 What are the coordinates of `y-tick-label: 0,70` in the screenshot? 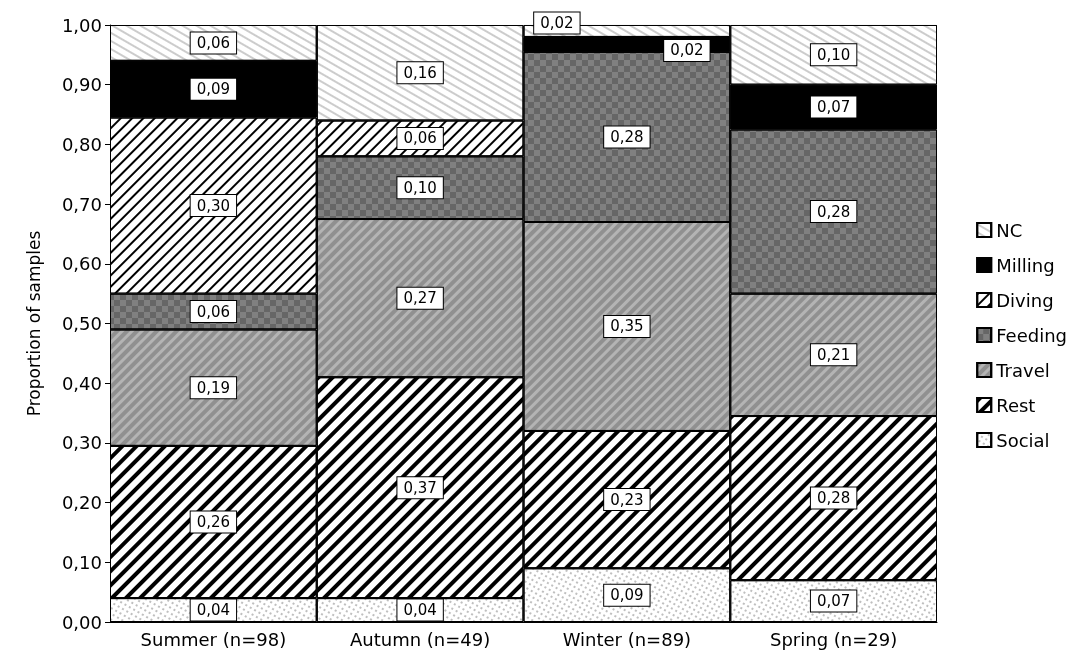 It's located at (81, 204).